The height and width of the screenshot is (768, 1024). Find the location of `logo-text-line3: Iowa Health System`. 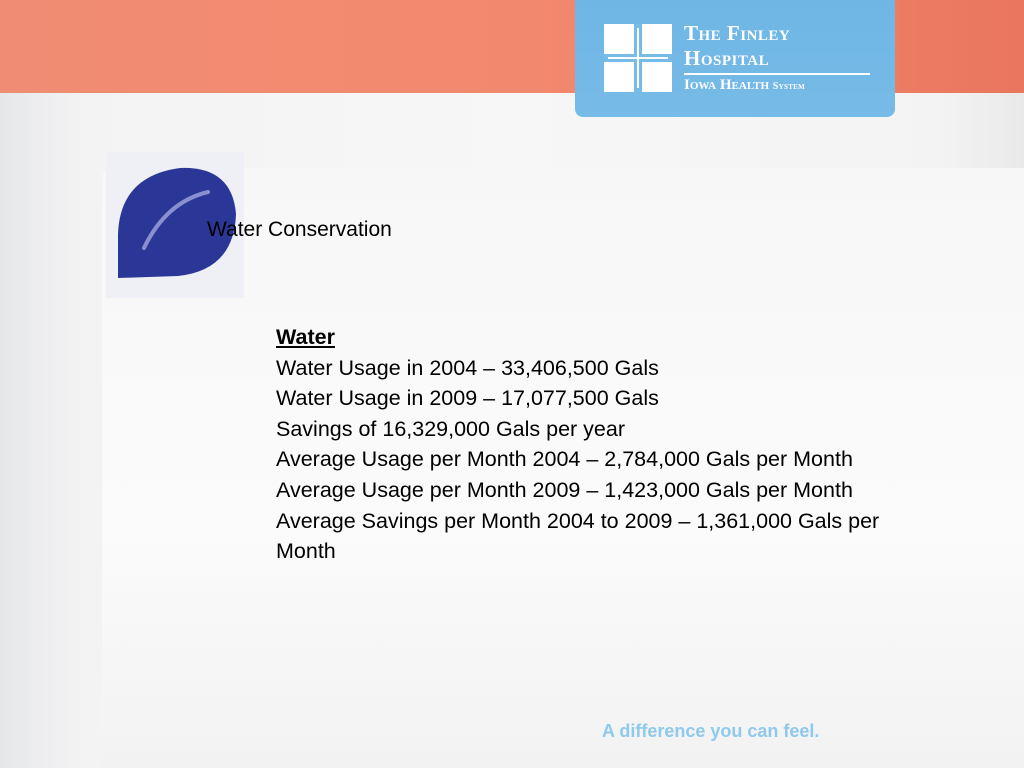

logo-text-line3: Iowa Health System is located at coordinates (744, 85).